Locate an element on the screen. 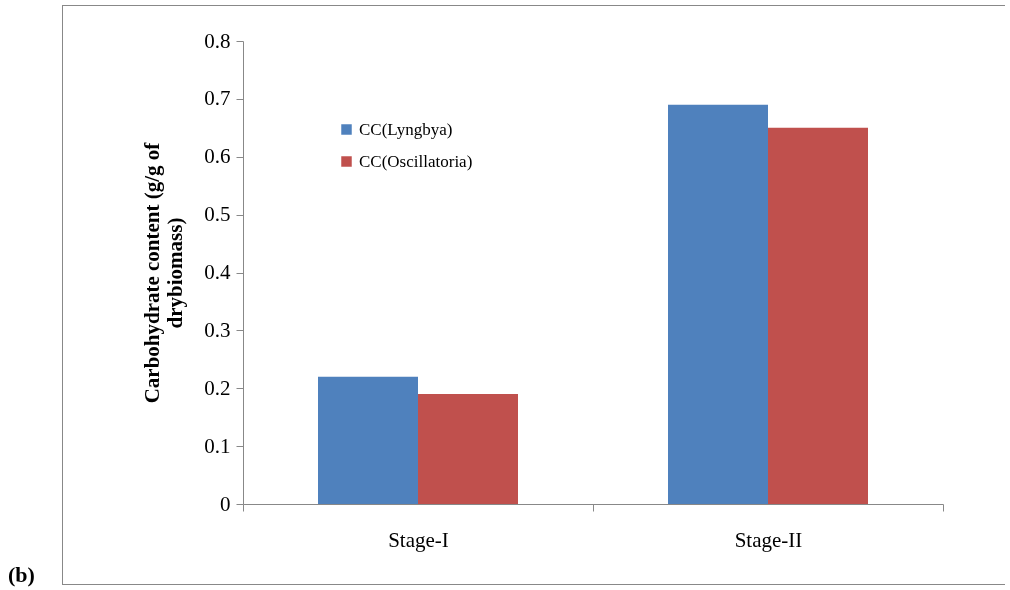  y-tick-label: 0 is located at coordinates (225, 503).